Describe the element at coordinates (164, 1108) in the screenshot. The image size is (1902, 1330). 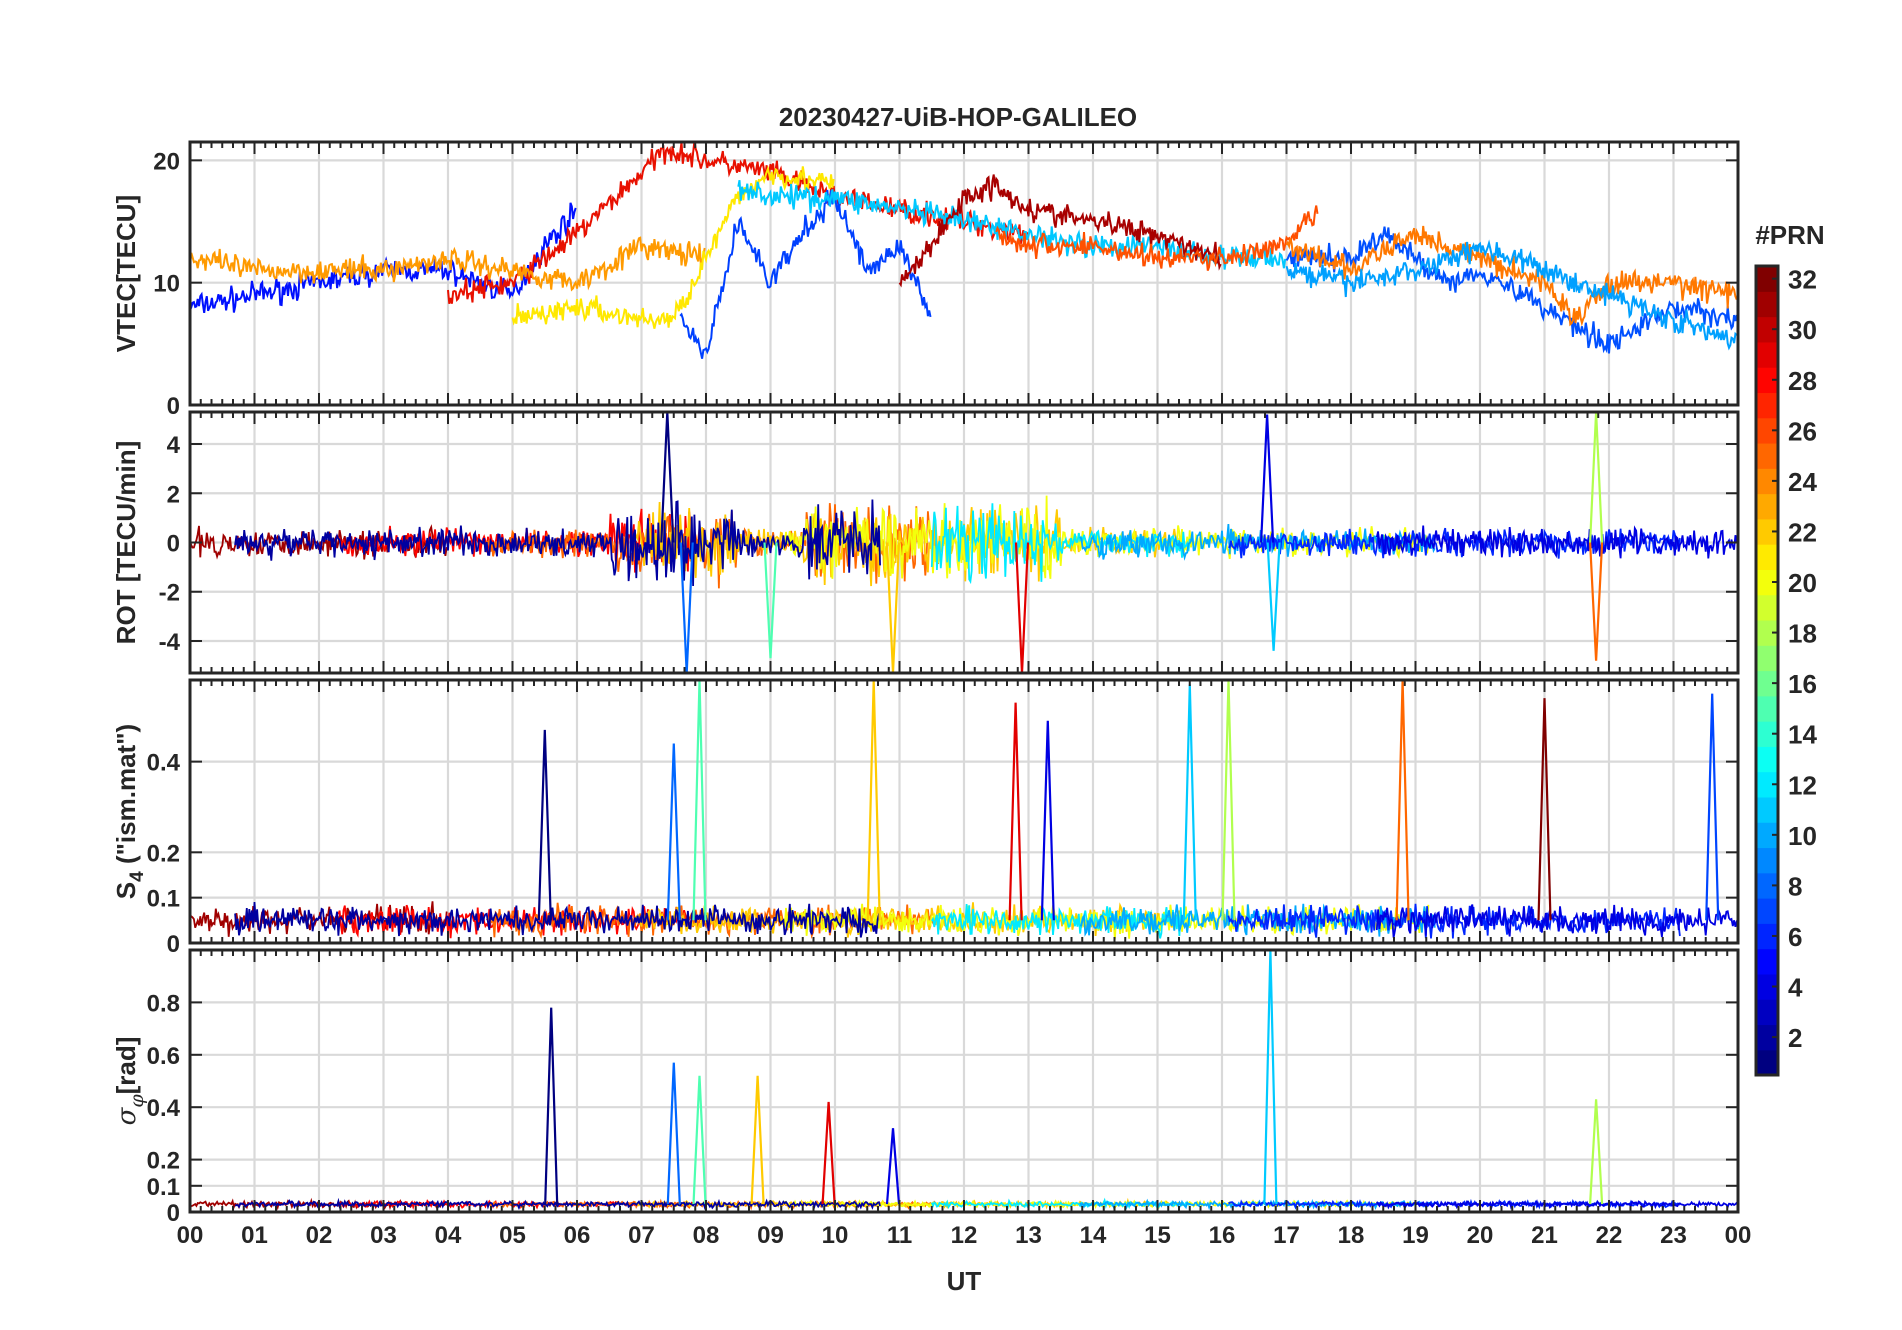
I see `y-tick-label: 0.4` at that location.